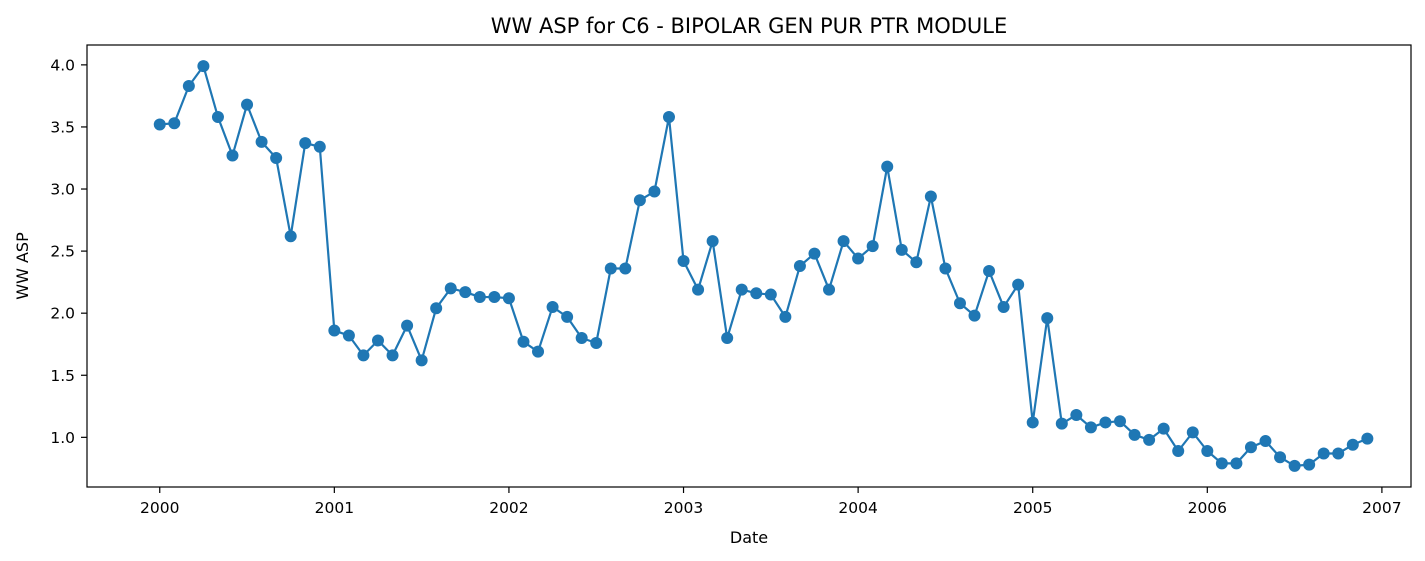  Describe the element at coordinates (62, 314) in the screenshot. I see `y-tick-label: 2.0` at that location.